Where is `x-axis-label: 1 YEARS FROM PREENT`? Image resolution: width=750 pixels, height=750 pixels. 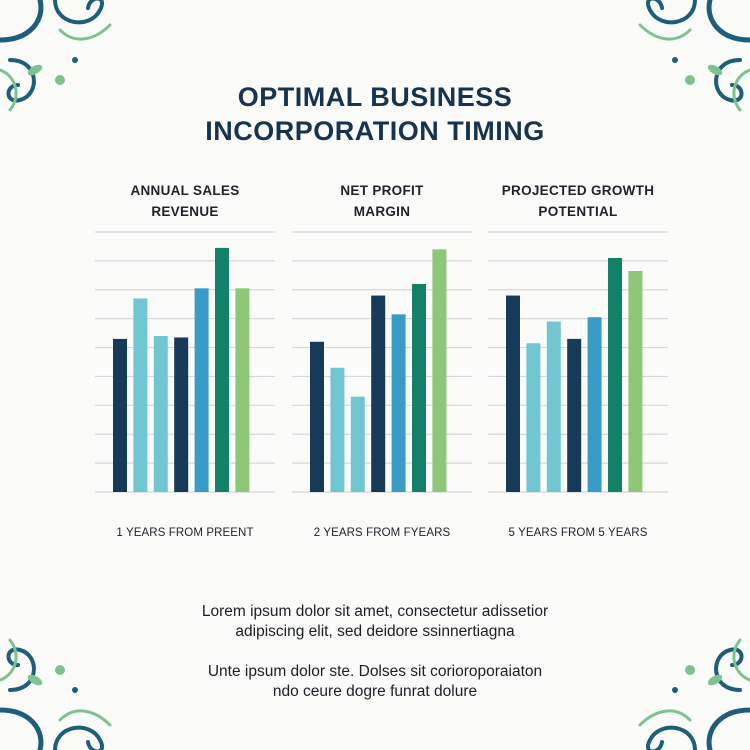
x-axis-label: 1 YEARS FROM PREENT is located at coordinates (185, 533).